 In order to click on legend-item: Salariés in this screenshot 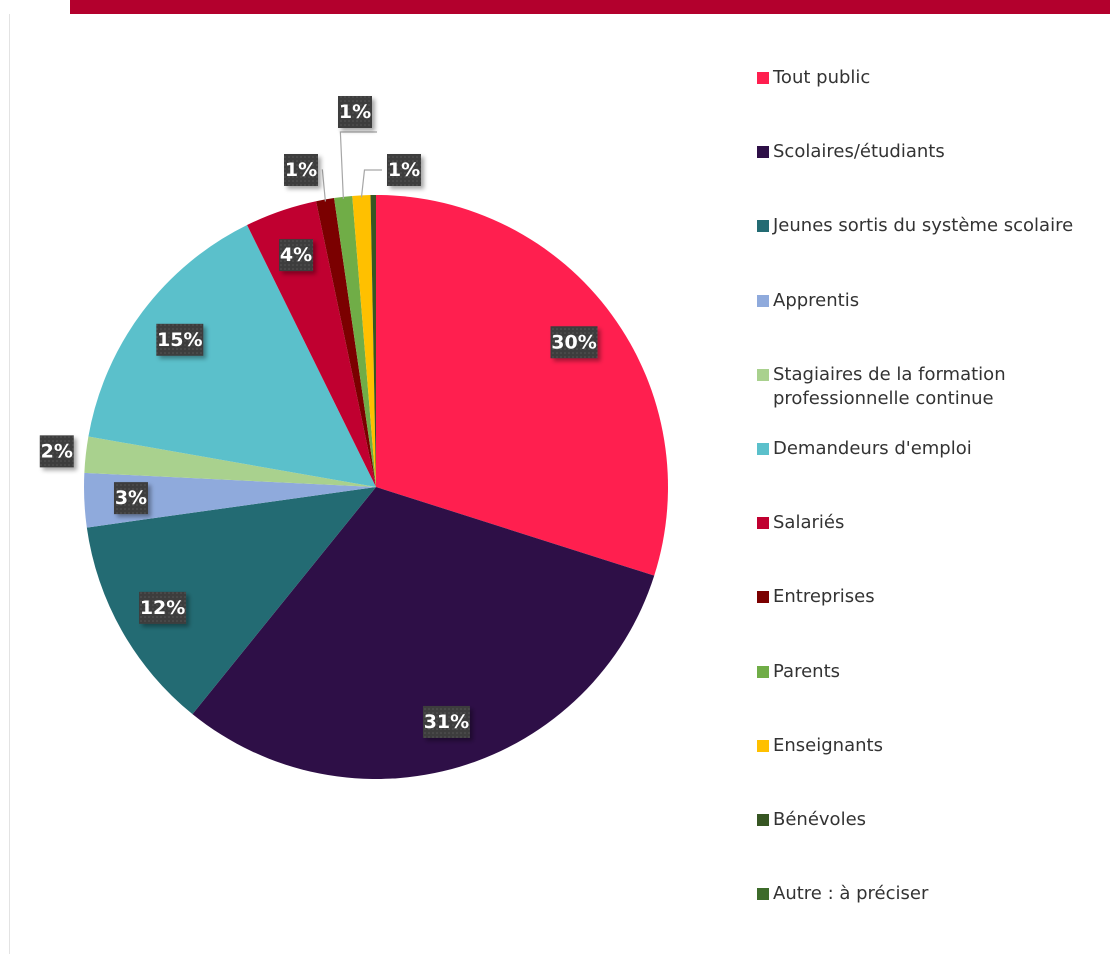, I will do `click(932, 523)`.